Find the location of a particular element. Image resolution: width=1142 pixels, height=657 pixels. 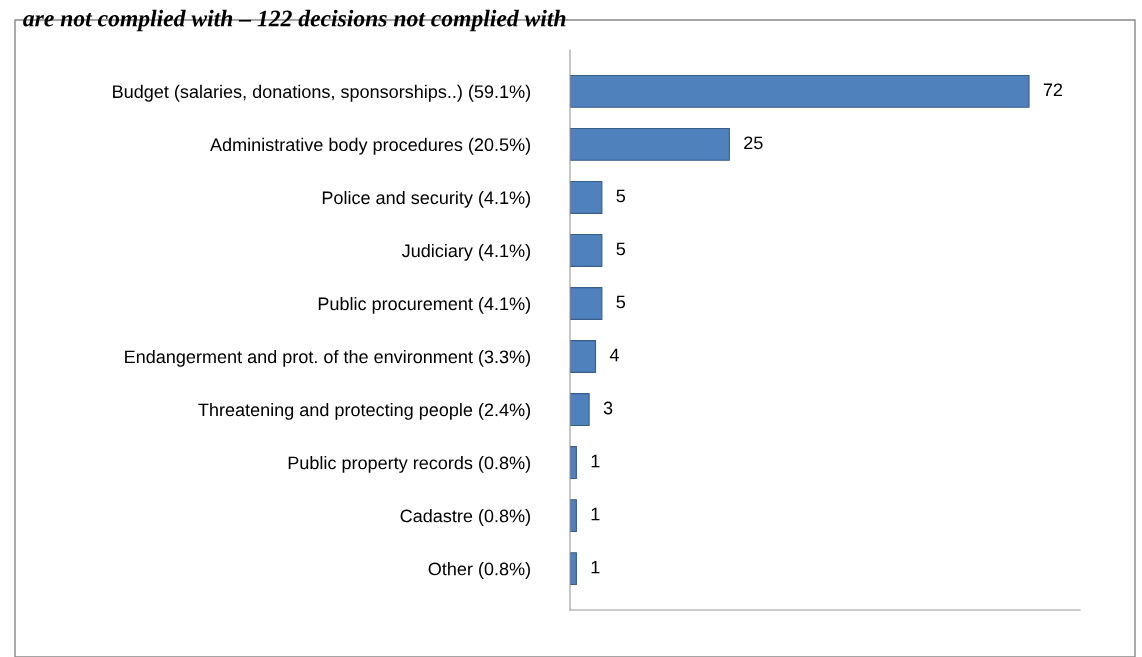

data-label: 72 is located at coordinates (1053, 90).